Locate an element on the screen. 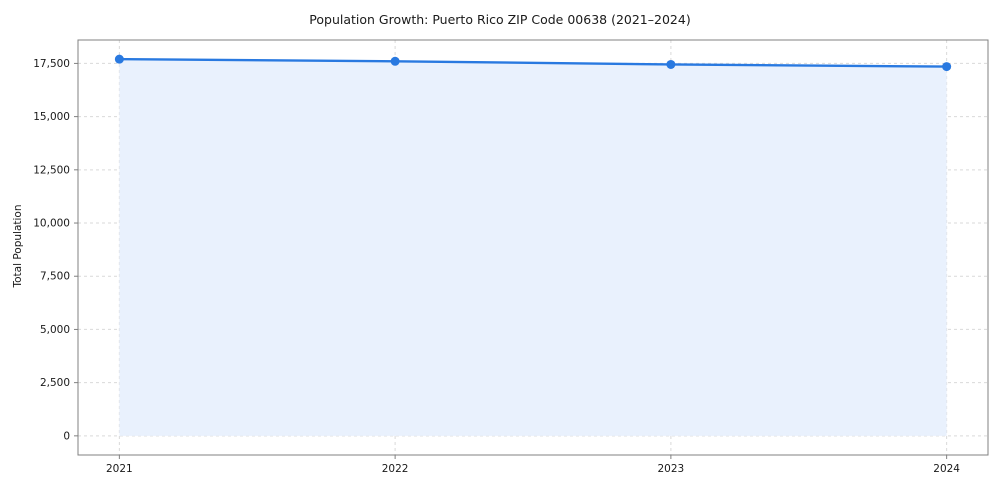 Image resolution: width=1000 pixels, height=500 pixels. x-tick-label: 2023 is located at coordinates (671, 469).